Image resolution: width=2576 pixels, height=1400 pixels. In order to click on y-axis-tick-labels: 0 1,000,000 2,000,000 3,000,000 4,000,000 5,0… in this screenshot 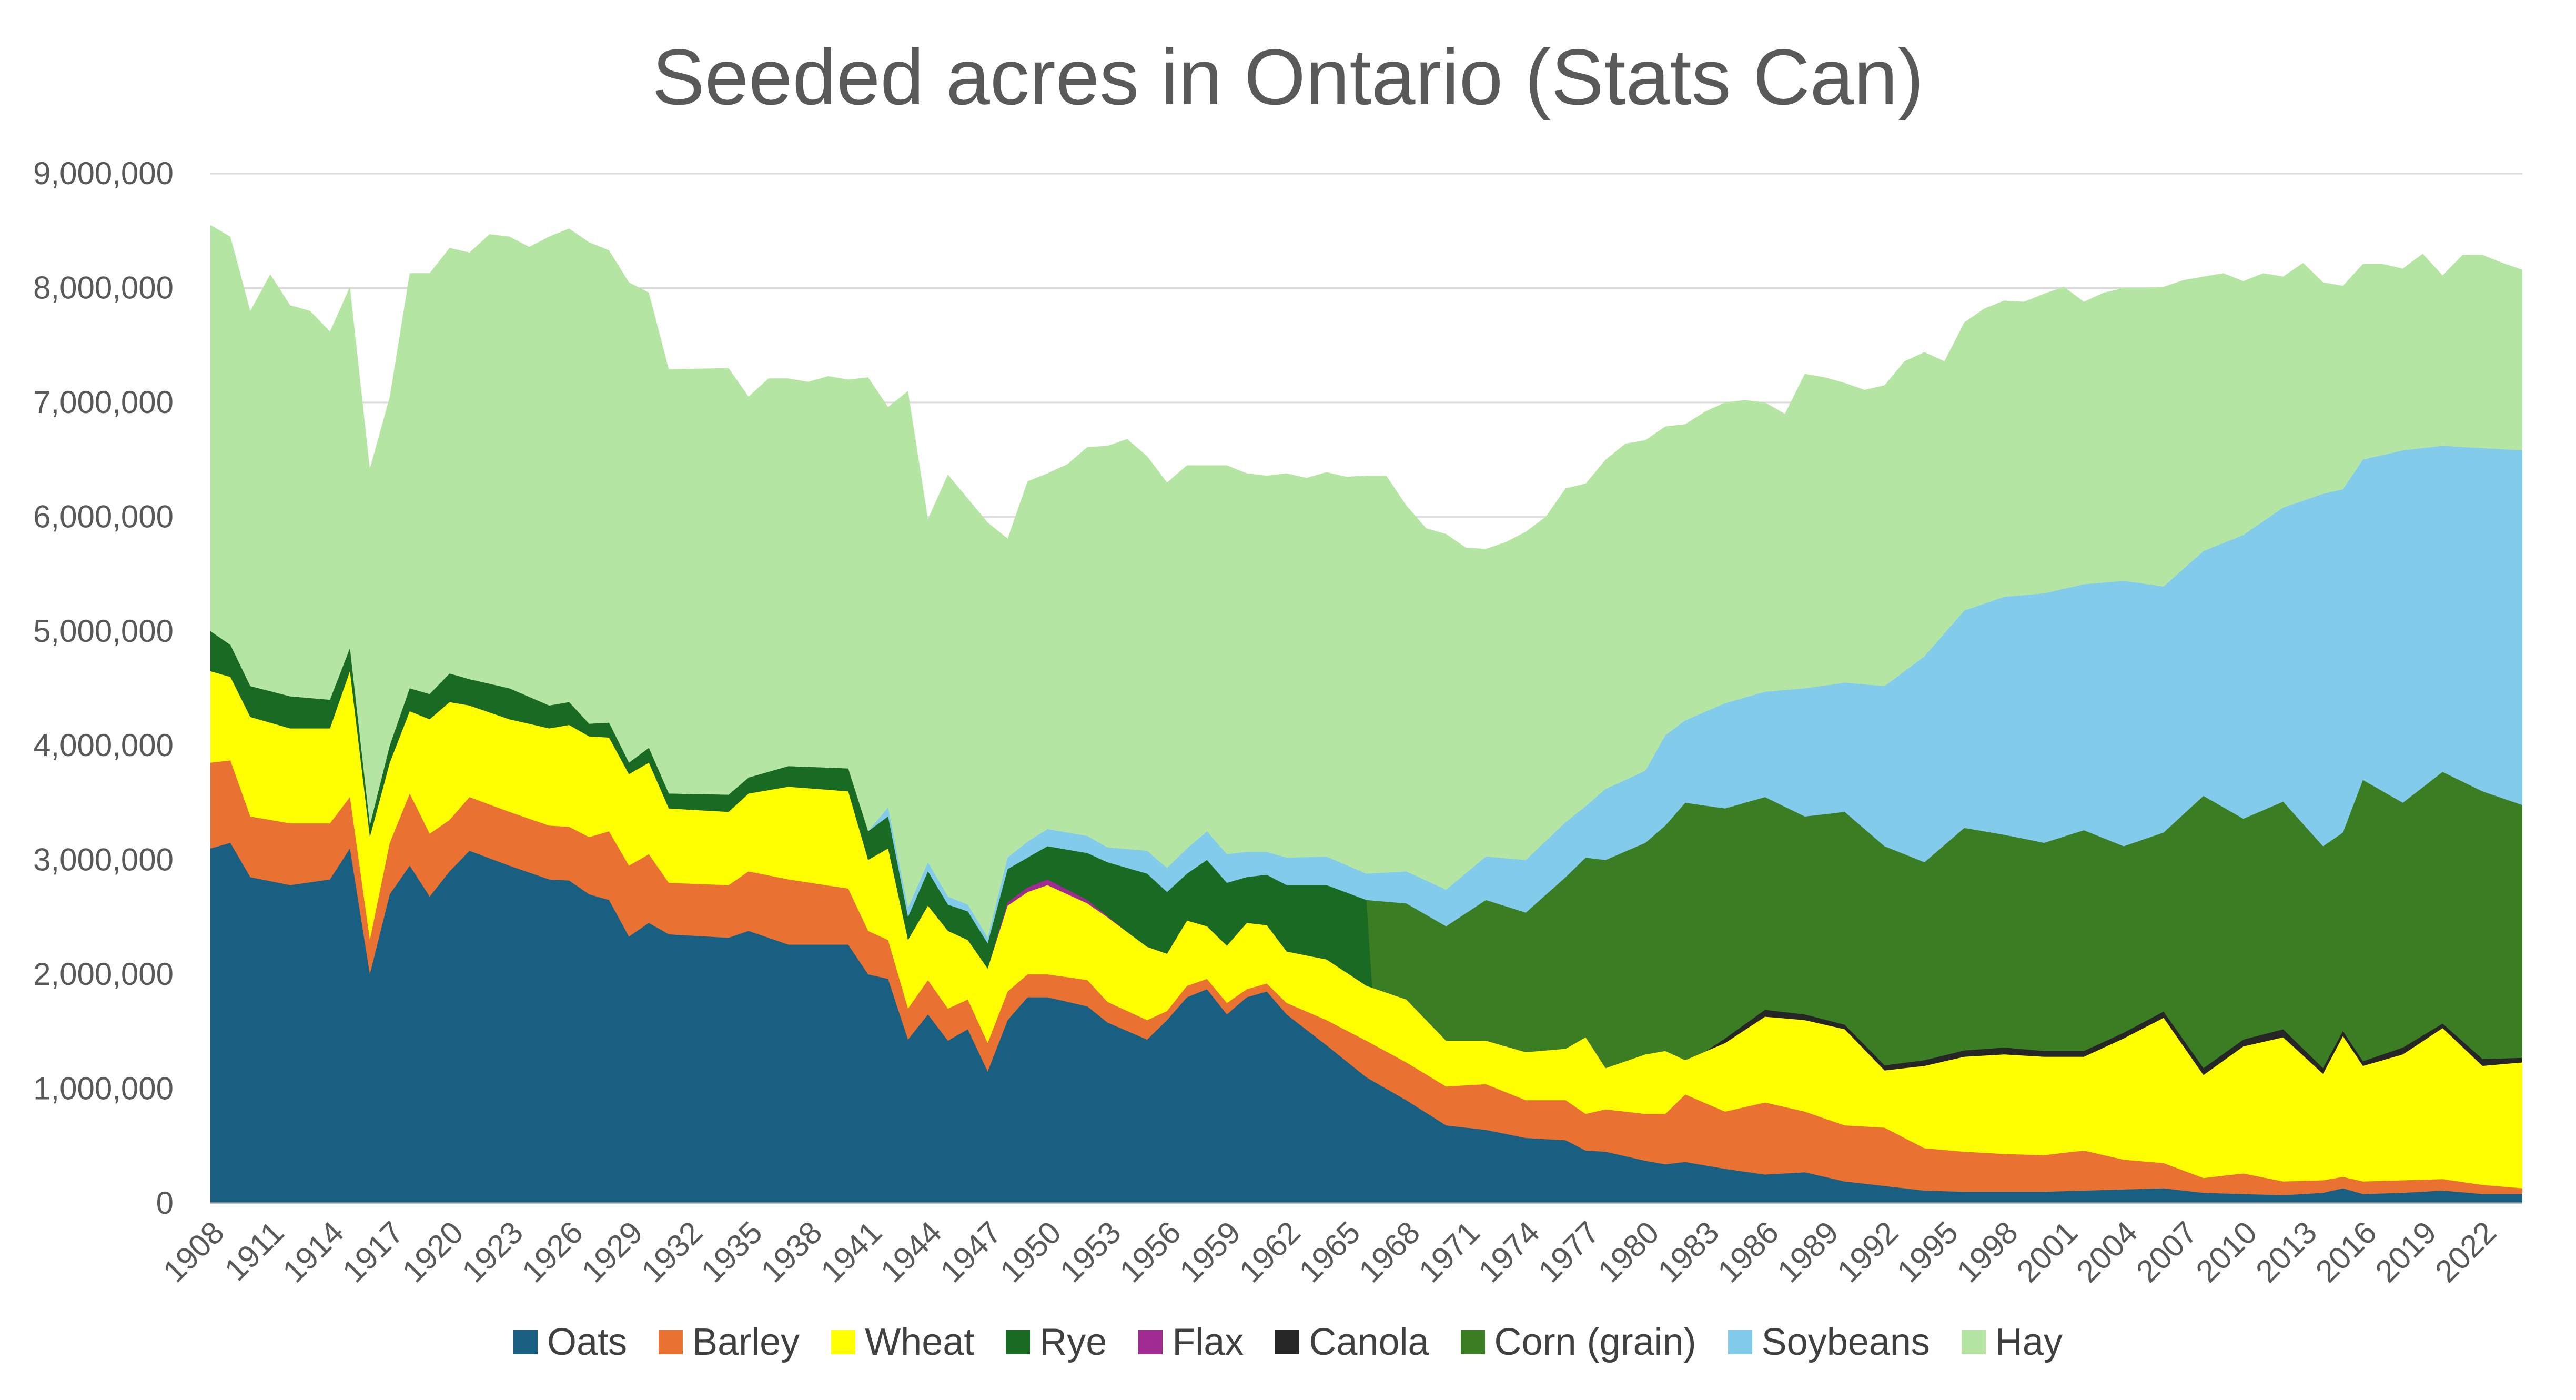, I will do `click(103, 688)`.